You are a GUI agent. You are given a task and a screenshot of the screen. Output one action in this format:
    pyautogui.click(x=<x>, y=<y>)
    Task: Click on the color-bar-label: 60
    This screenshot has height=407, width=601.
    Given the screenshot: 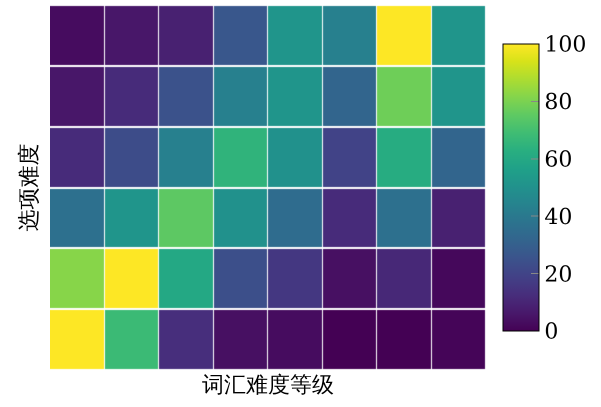 What is the action you would take?
    pyautogui.click(x=558, y=160)
    